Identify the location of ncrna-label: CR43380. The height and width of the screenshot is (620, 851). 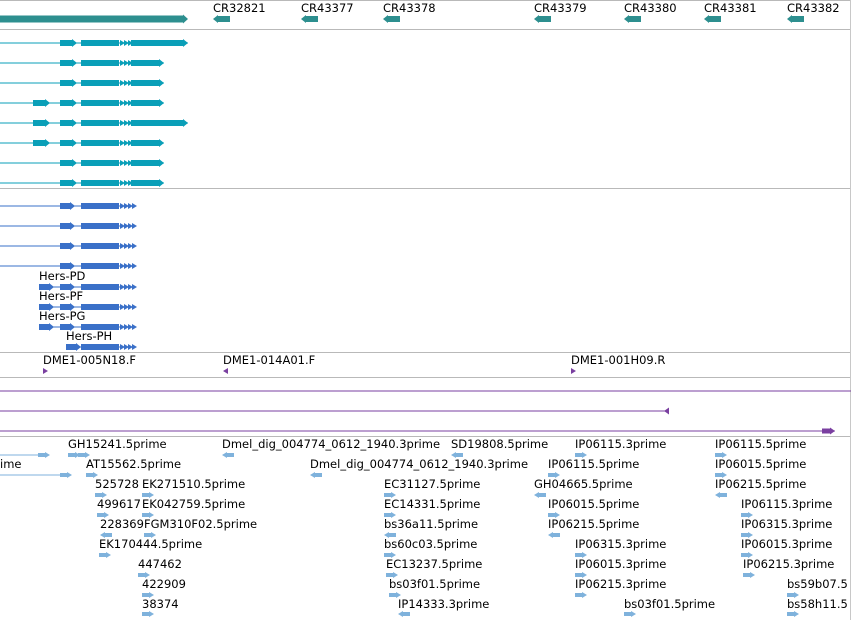
(650, 8).